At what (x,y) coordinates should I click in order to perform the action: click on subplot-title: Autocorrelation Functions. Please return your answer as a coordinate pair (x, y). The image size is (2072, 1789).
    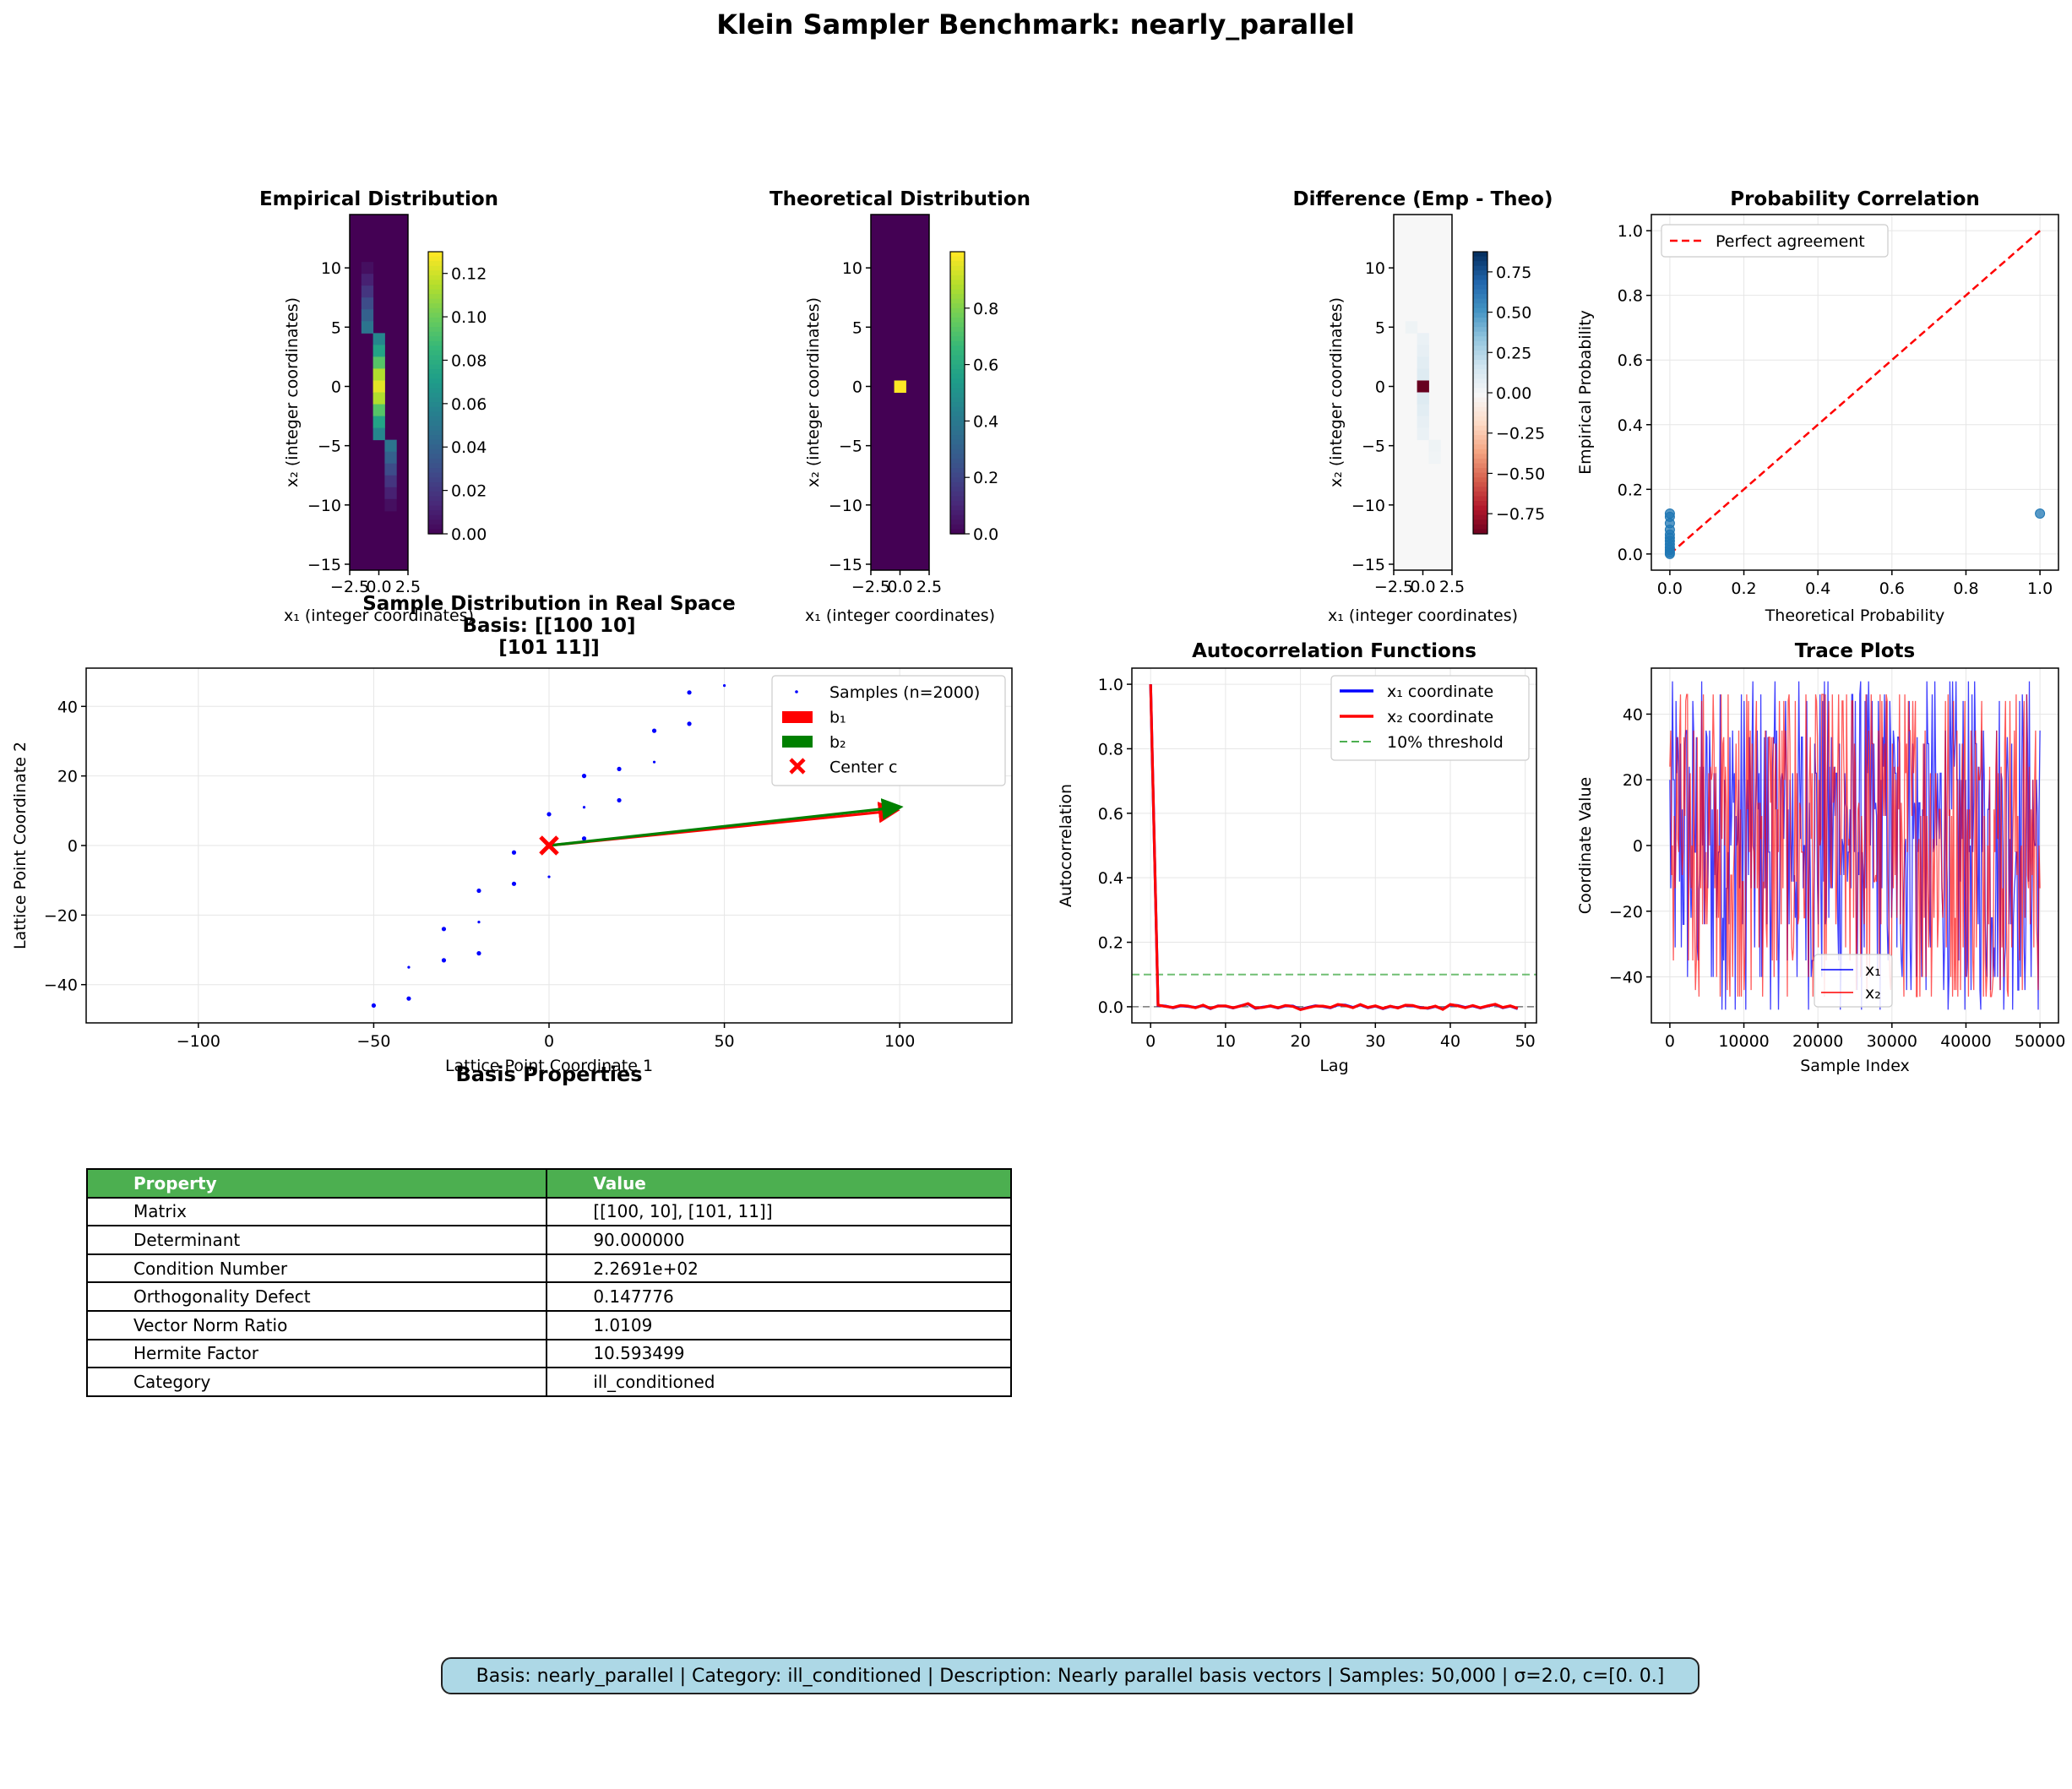
    Looking at the image, I should click on (1334, 651).